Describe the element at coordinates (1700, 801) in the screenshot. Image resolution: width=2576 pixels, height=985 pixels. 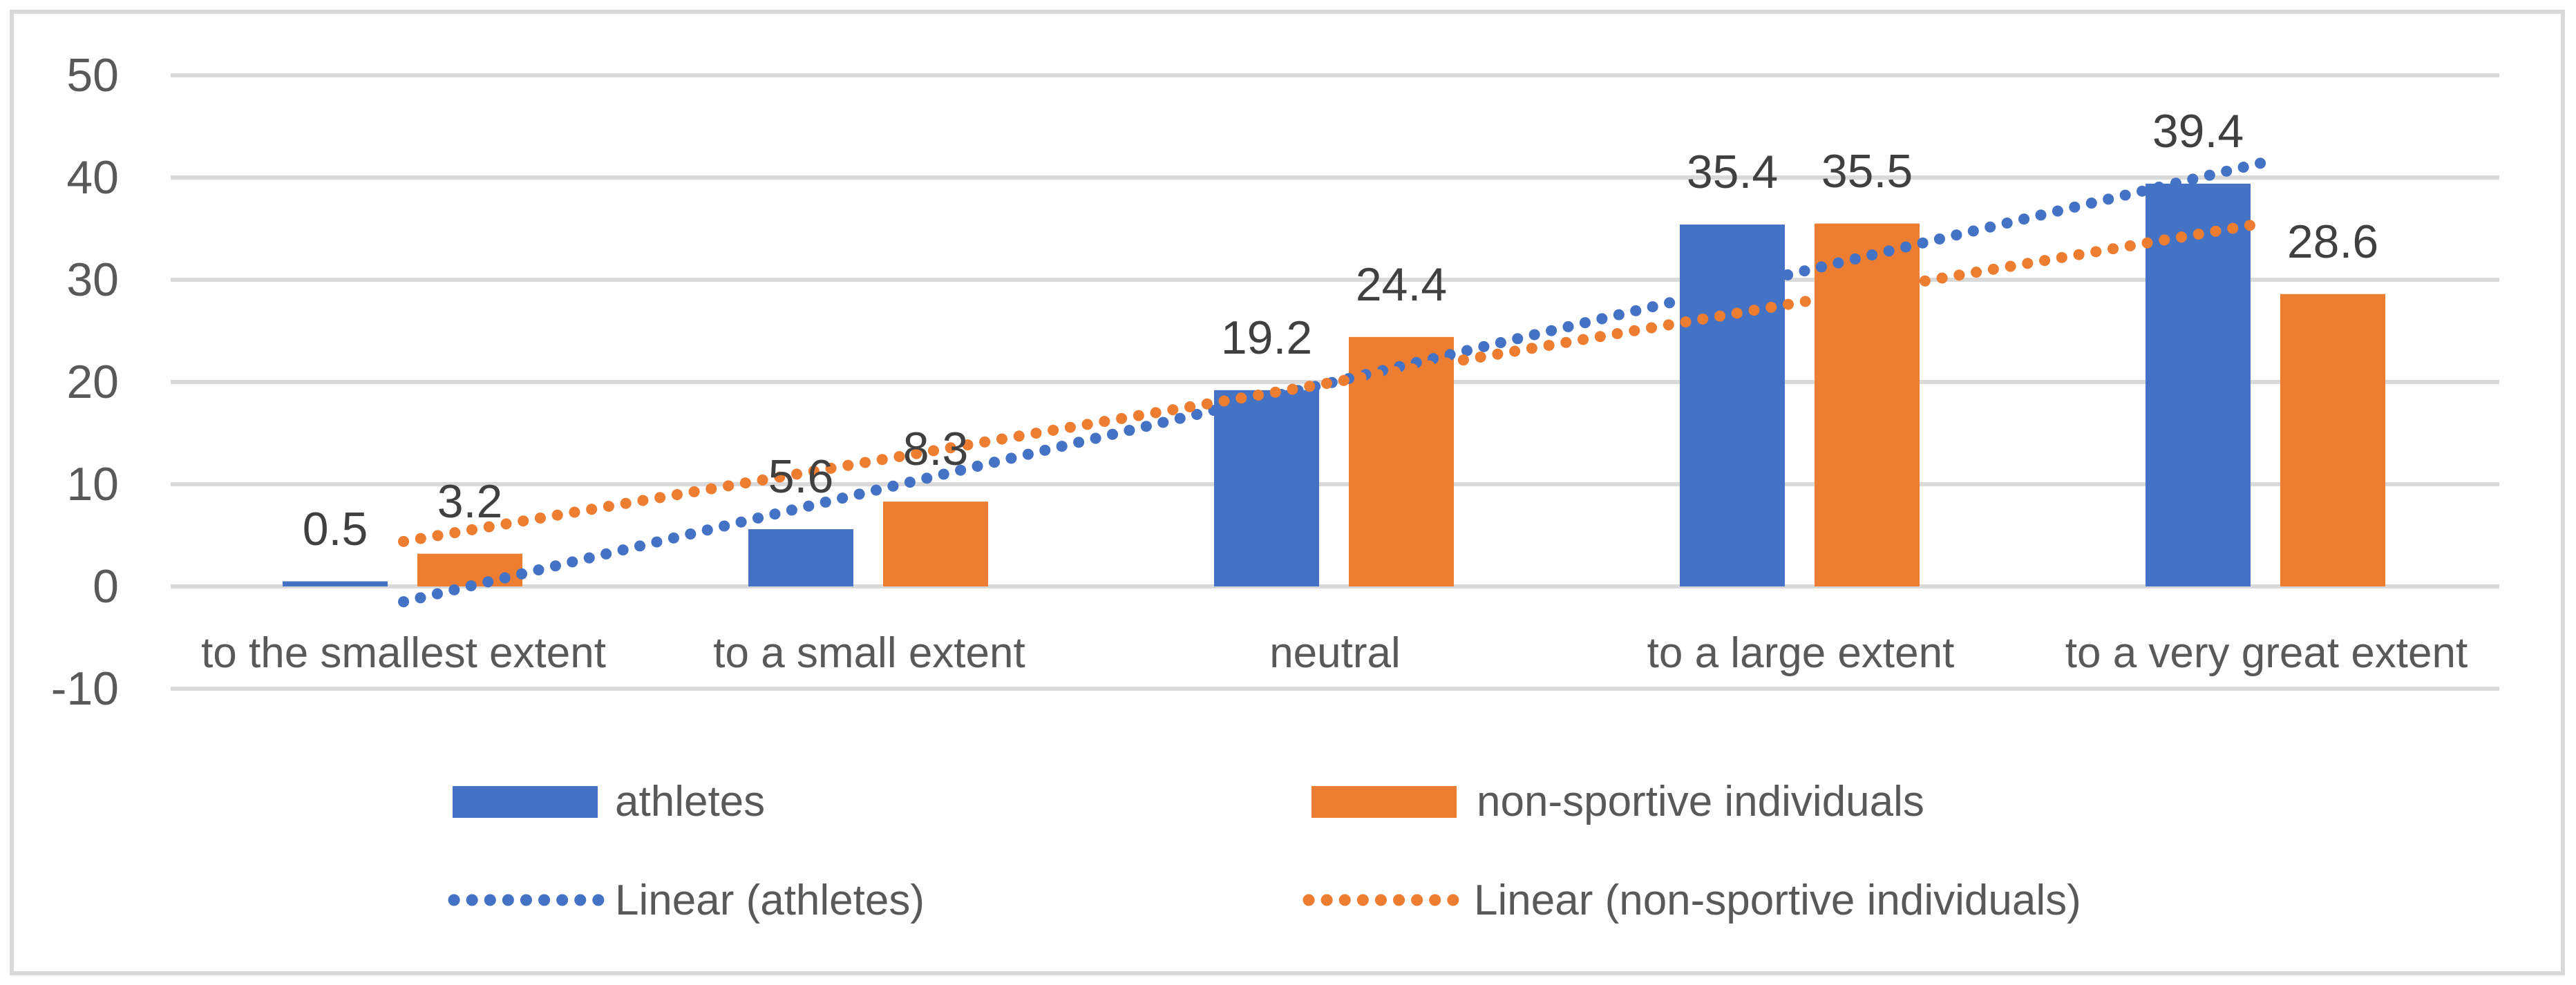
I see `legend-label-non-sportive: non-sportive individuals` at that location.